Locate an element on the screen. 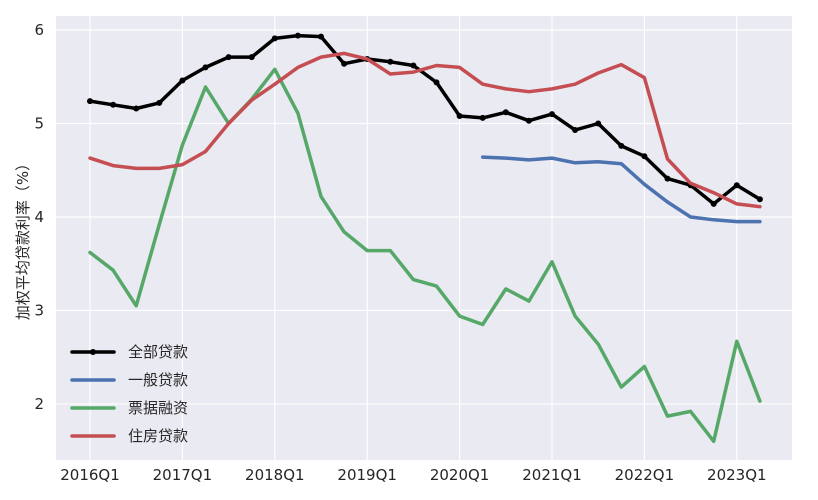 Image resolution: width=818 pixels, height=500 pixels. legend-label: 全部贷款 is located at coordinates (158, 352).